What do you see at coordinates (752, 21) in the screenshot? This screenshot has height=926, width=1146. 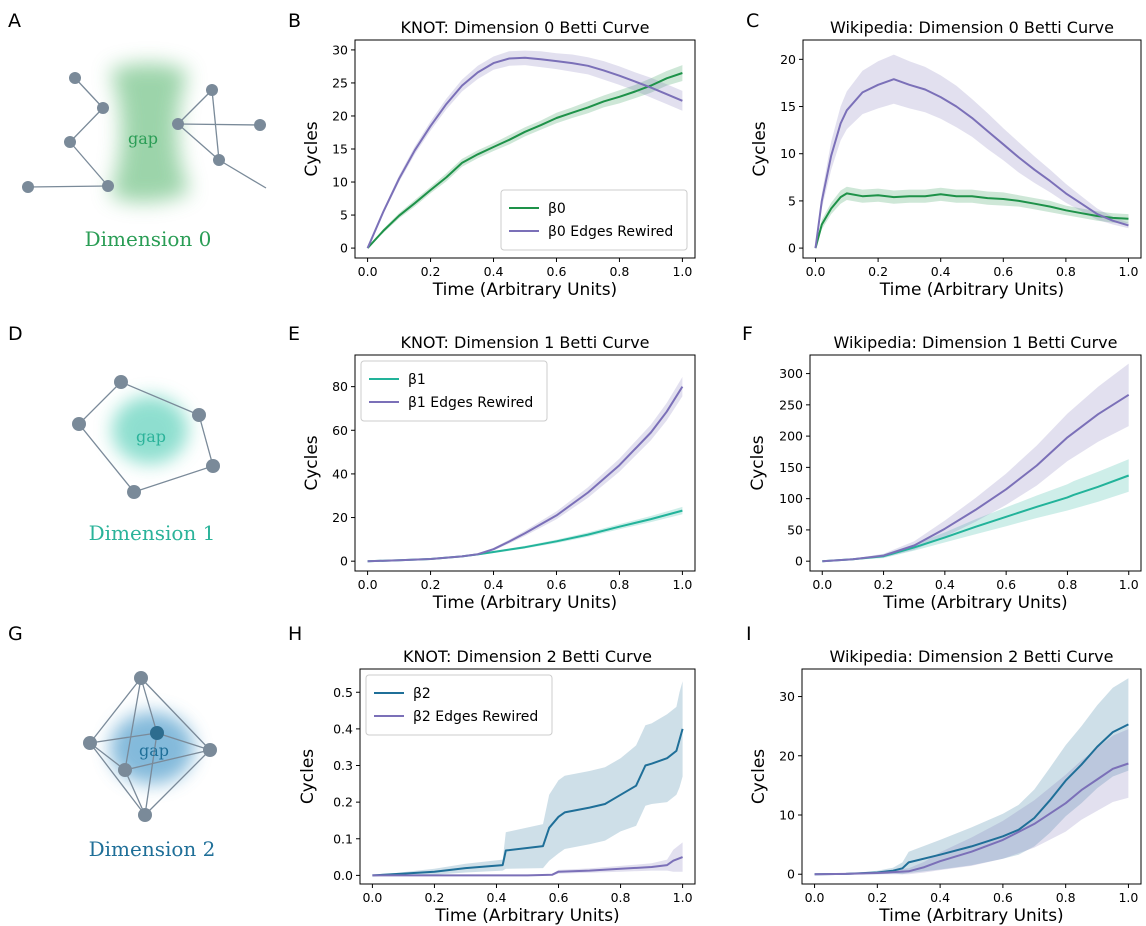 I see `panel-letter-c: C` at bounding box center [752, 21].